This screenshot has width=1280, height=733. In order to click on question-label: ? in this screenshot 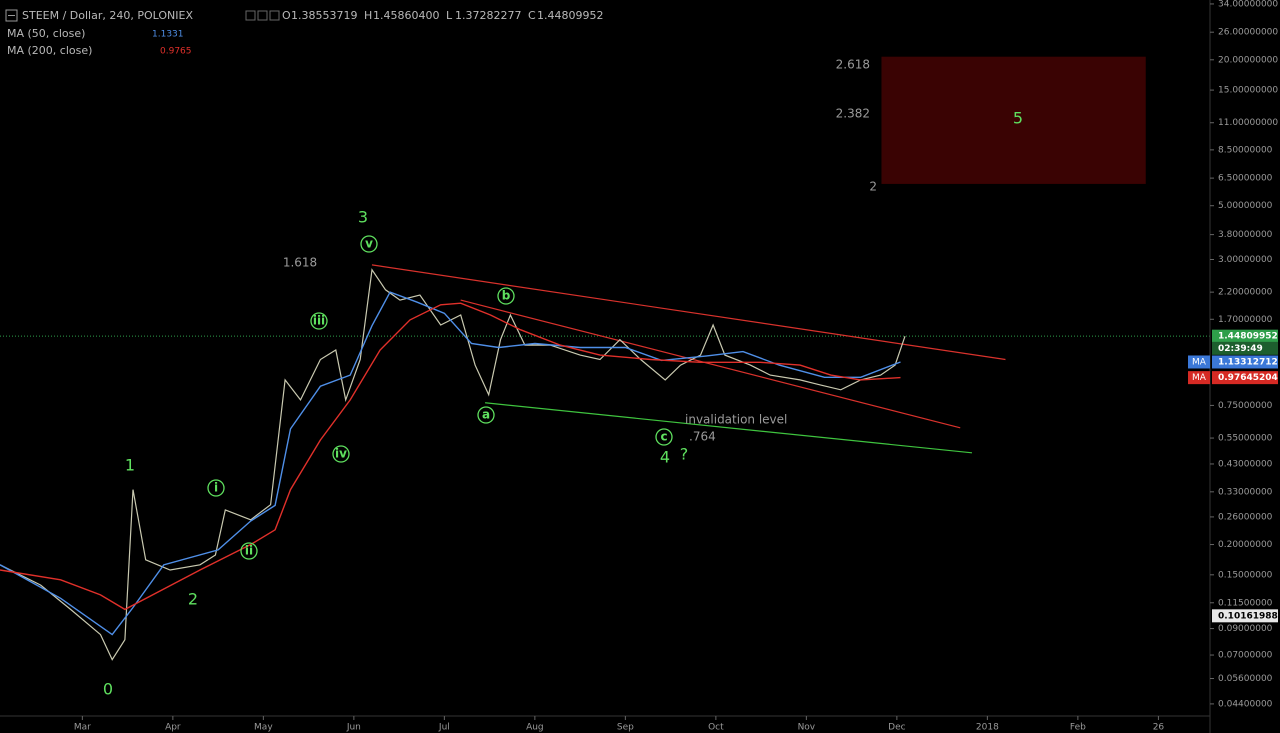, I will do `click(684, 454)`.